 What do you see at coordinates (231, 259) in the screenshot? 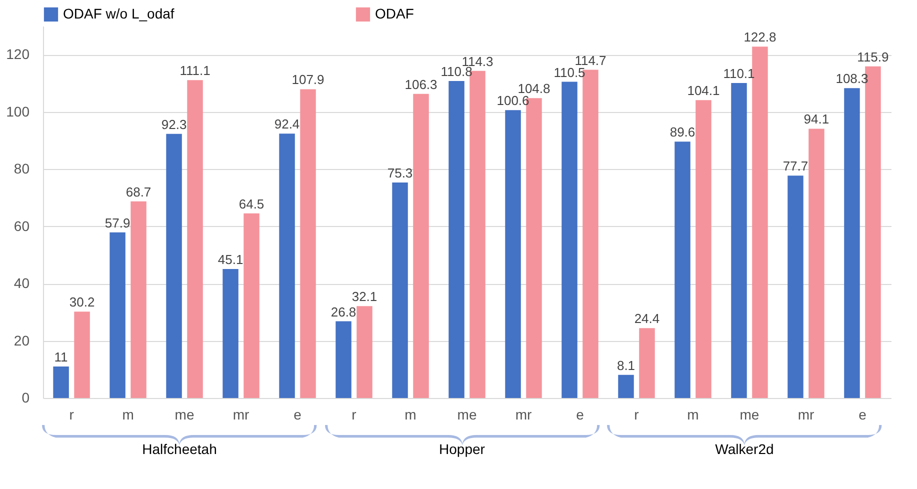
I see `data-label: 45.1` at bounding box center [231, 259].